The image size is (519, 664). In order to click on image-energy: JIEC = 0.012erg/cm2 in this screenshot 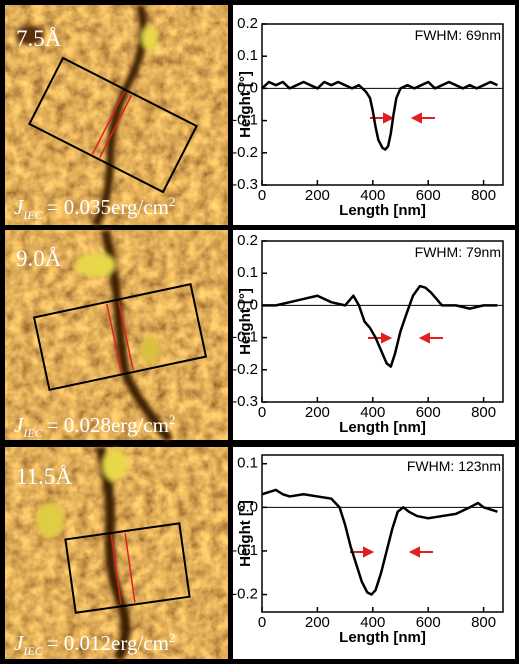, I will do `click(94, 644)`.